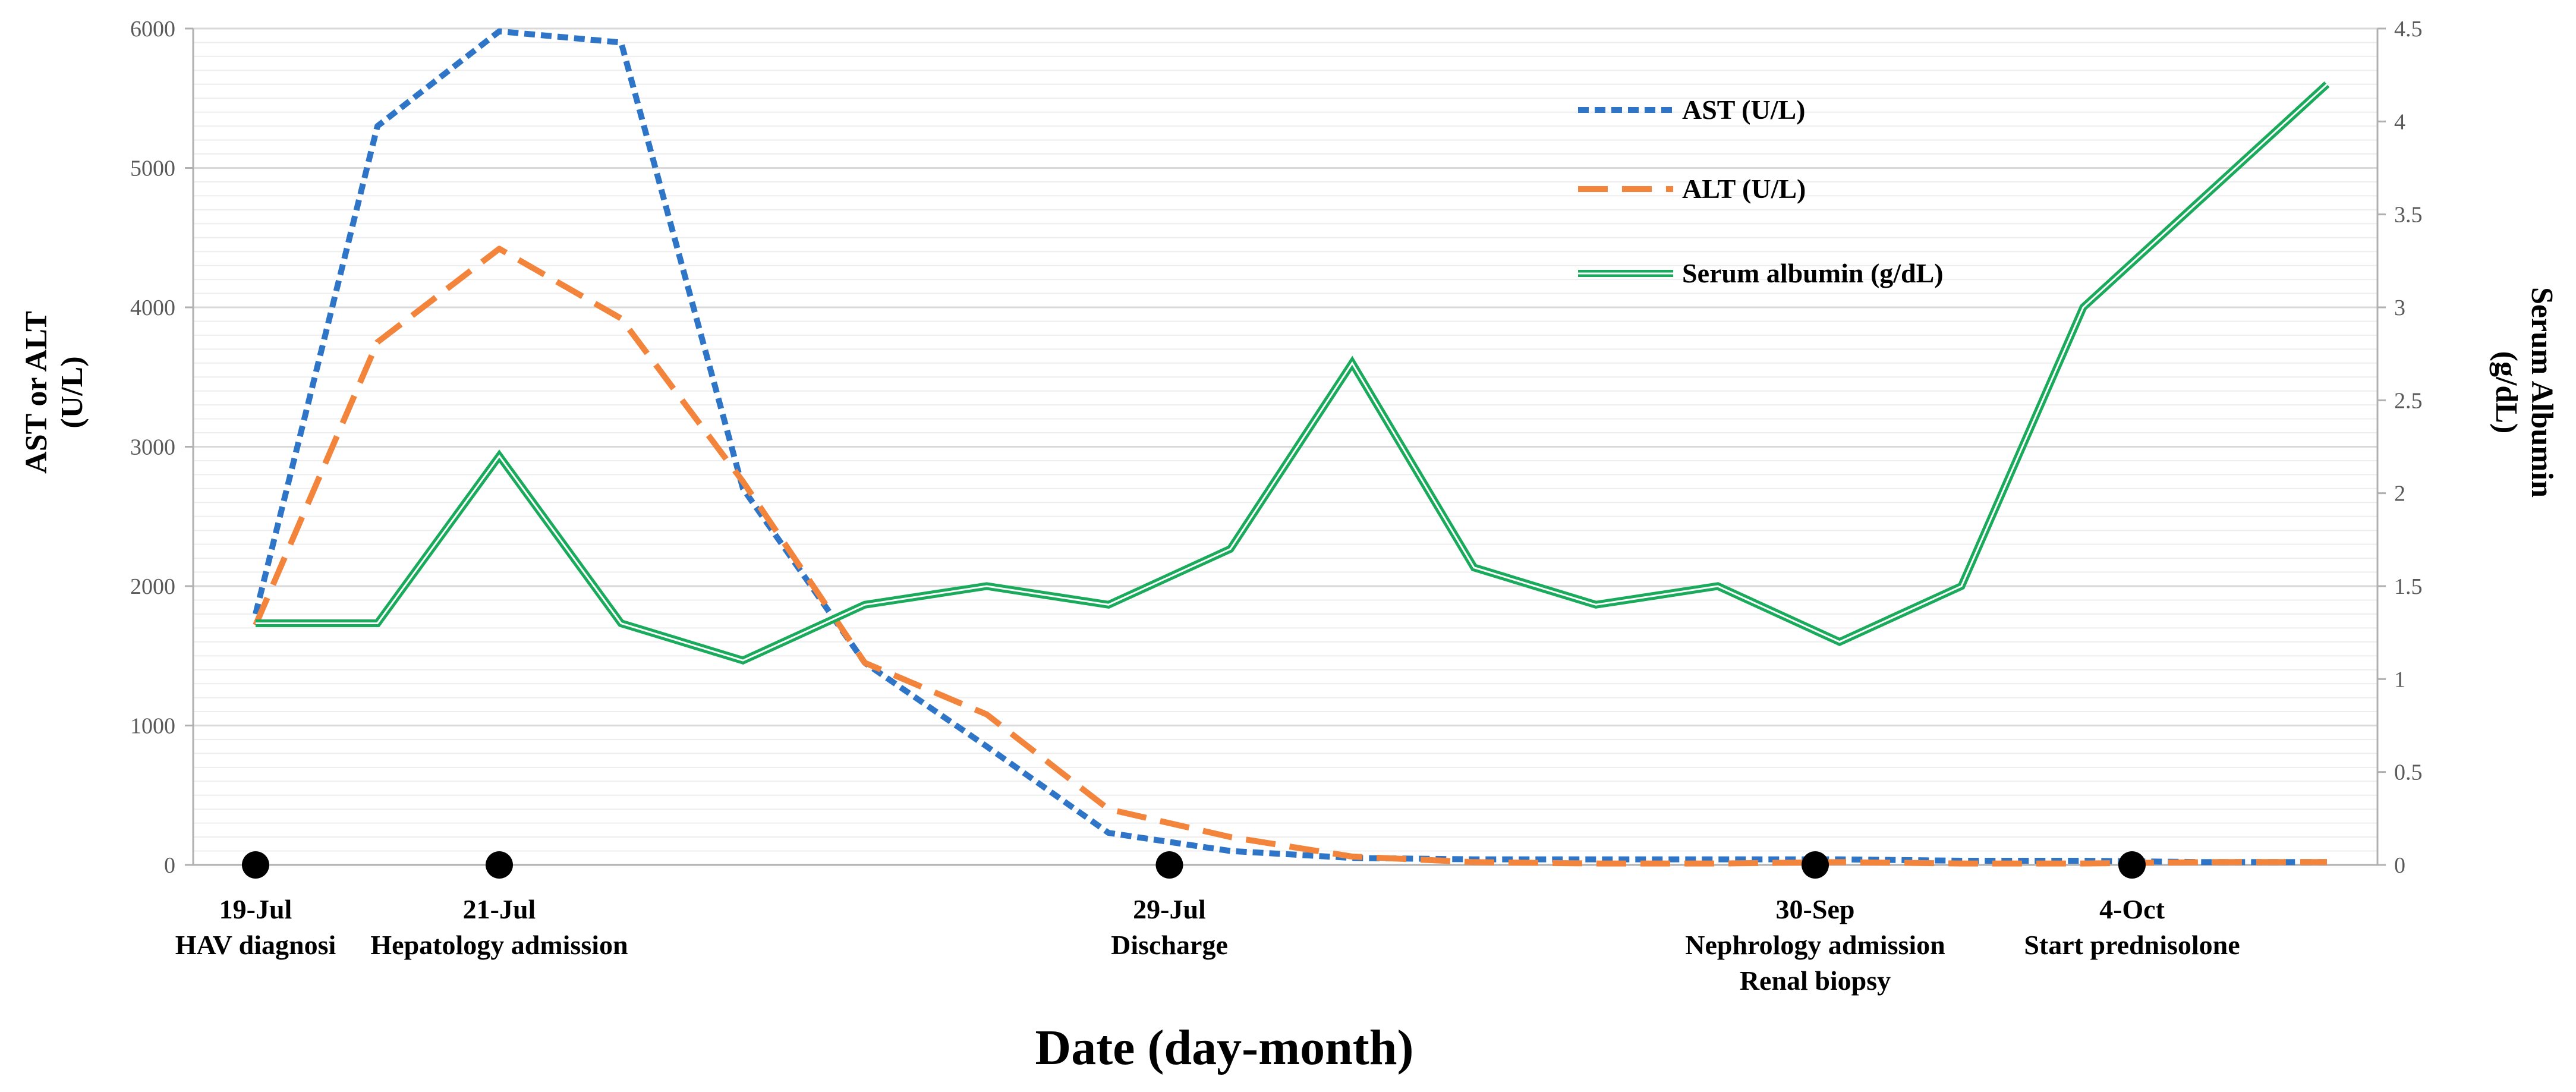 Image resolution: width=2576 pixels, height=1092 pixels. What do you see at coordinates (1815, 945) in the screenshot?
I see `event-label: Nephrology admission` at bounding box center [1815, 945].